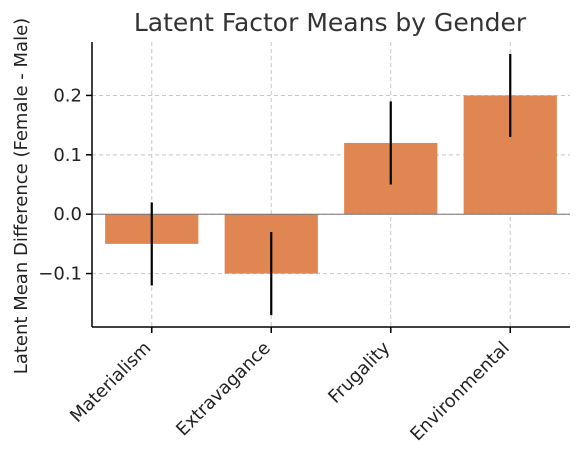 The width and height of the screenshot is (580, 462). Describe the element at coordinates (223, 389) in the screenshot. I see `x-tick-label-extravagance: Extravagance` at that location.